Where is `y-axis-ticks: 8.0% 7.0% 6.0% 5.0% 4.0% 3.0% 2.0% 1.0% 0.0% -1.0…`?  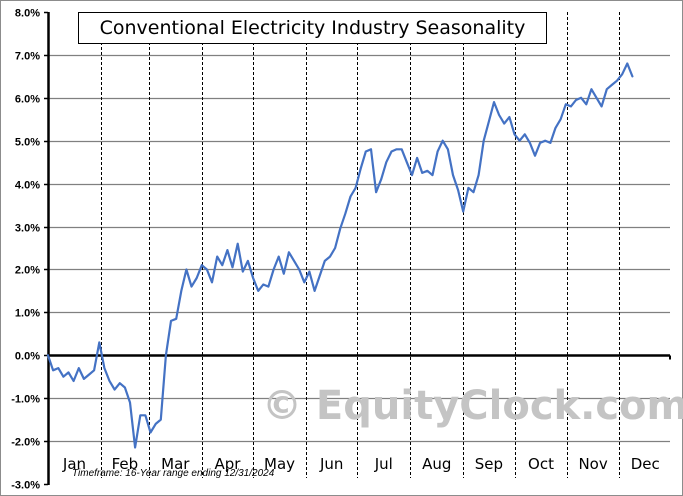 y-axis-ticks: 8.0% 7.0% 6.0% 5.0% 4.0% 3.0% 2.0% 1.0% 0.0% -1.0… is located at coordinates (29, 250).